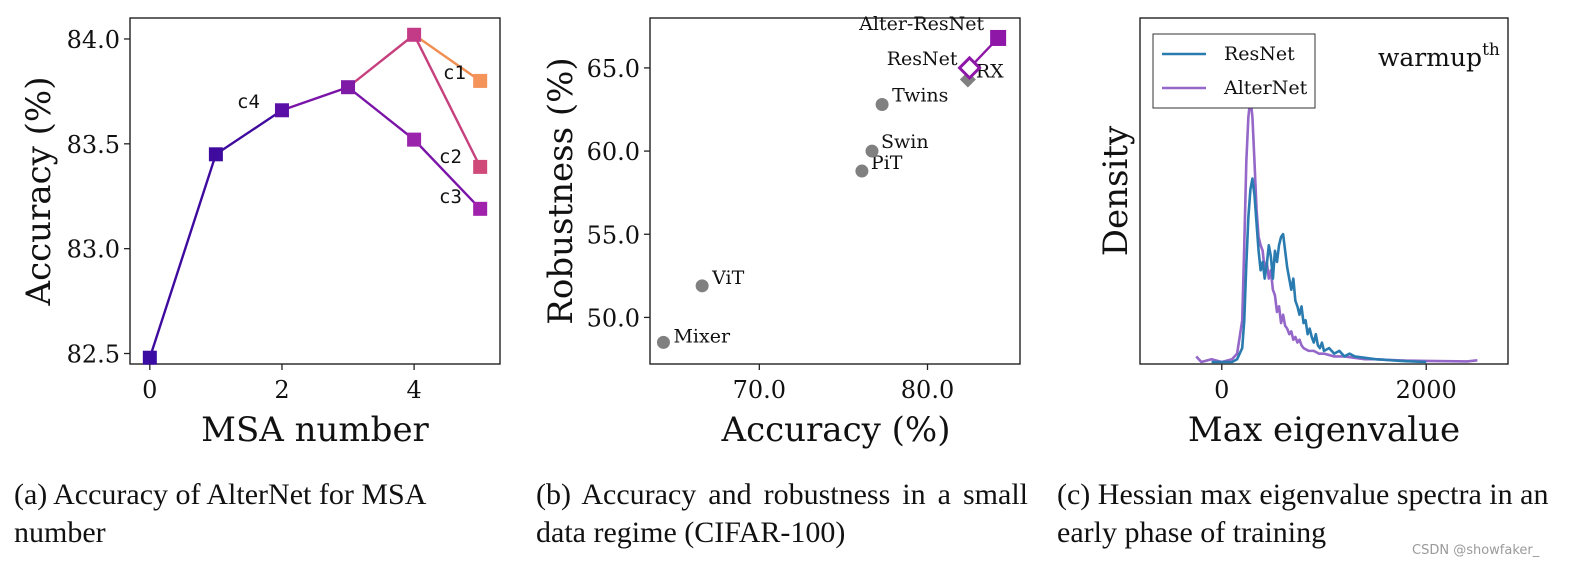 Image resolution: width=1572 pixels, height=570 pixels. Describe the element at coordinates (613, 69) in the screenshot. I see `panel-b-ytick-label-3: 65.0` at that location.